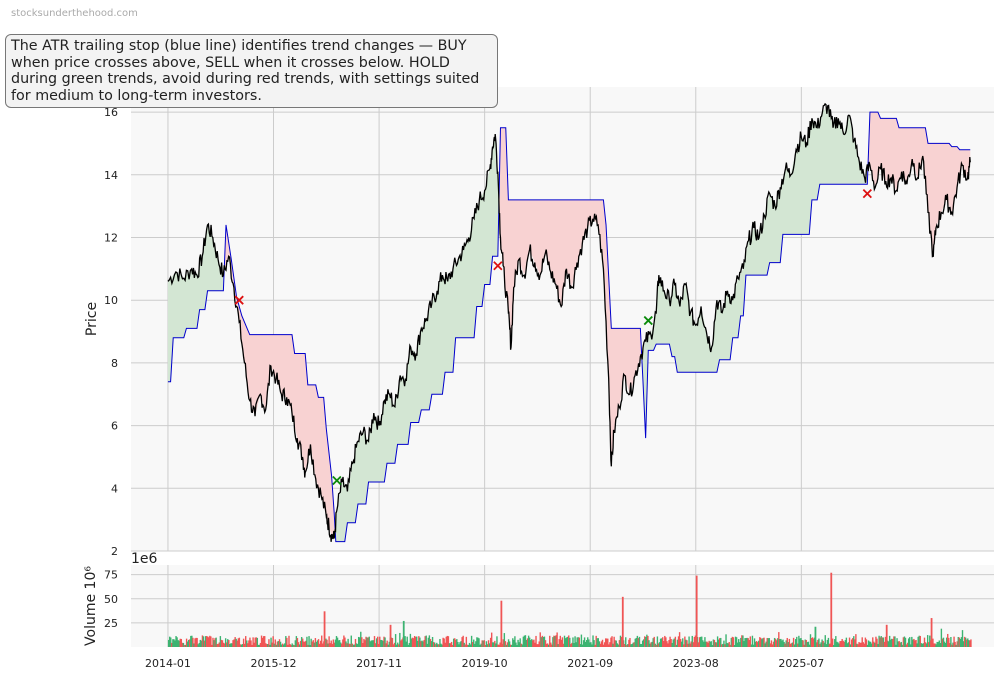 This screenshot has width=1004, height=678. I want to click on y-axis-label: Price, so click(92, 319).